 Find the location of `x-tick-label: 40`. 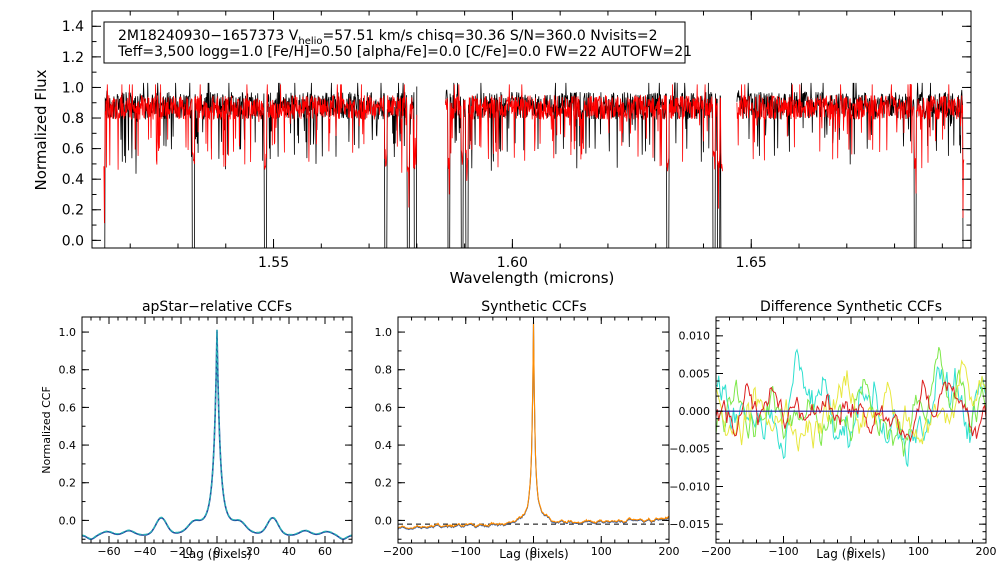

x-tick-label: 40 is located at coordinates (289, 551).